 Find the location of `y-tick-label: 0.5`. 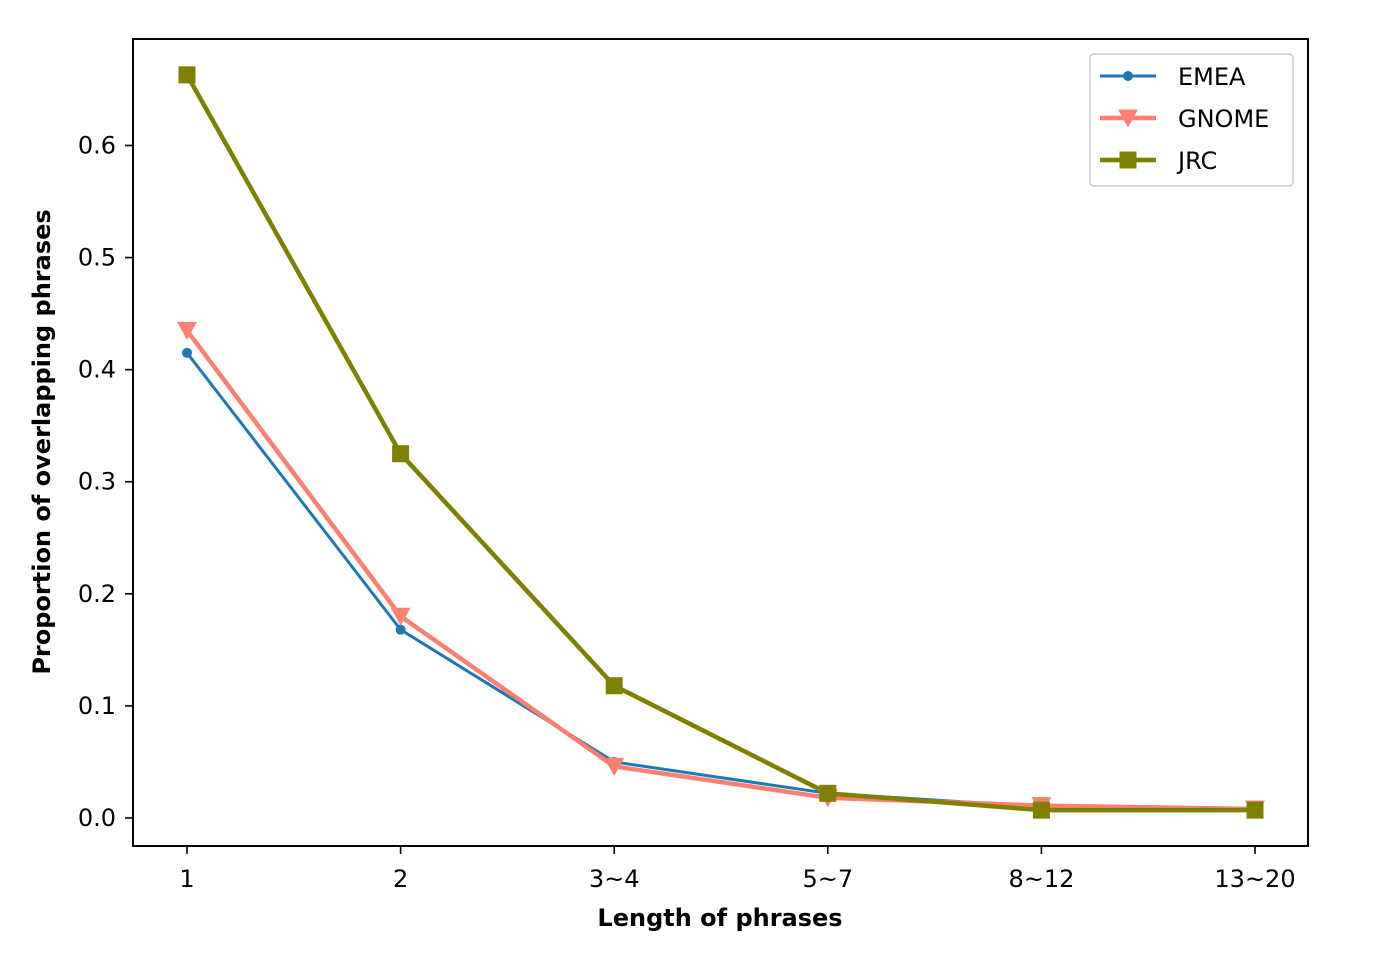

y-tick-label: 0.5 is located at coordinates (97, 258).